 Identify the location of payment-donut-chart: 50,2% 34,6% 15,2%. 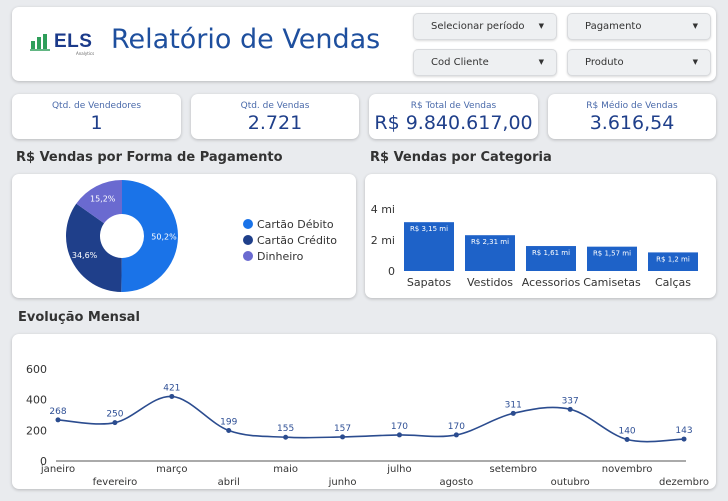
(122, 236).